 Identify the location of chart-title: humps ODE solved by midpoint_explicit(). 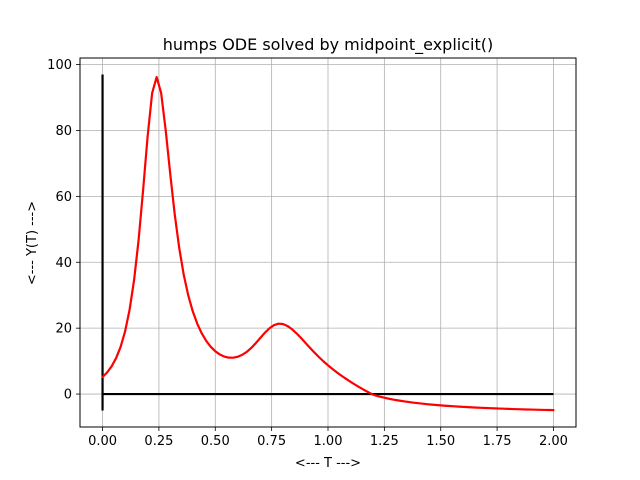
(328, 45).